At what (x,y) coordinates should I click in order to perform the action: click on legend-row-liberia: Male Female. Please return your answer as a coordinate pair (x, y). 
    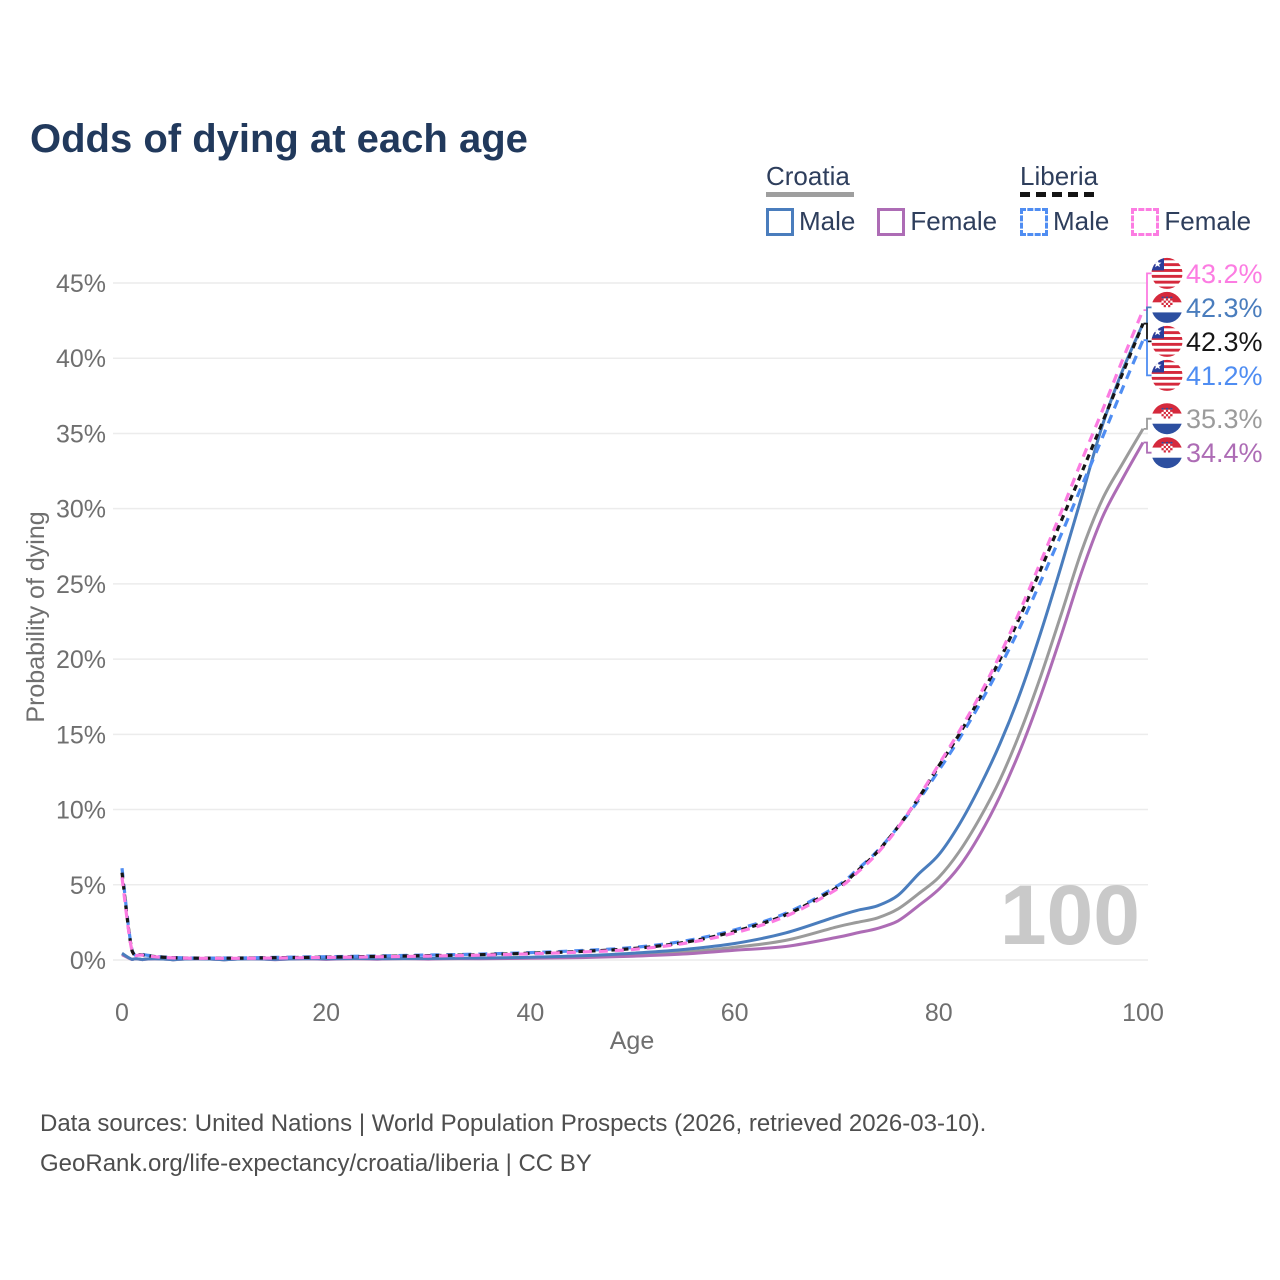
    Looking at the image, I should click on (1143, 221).